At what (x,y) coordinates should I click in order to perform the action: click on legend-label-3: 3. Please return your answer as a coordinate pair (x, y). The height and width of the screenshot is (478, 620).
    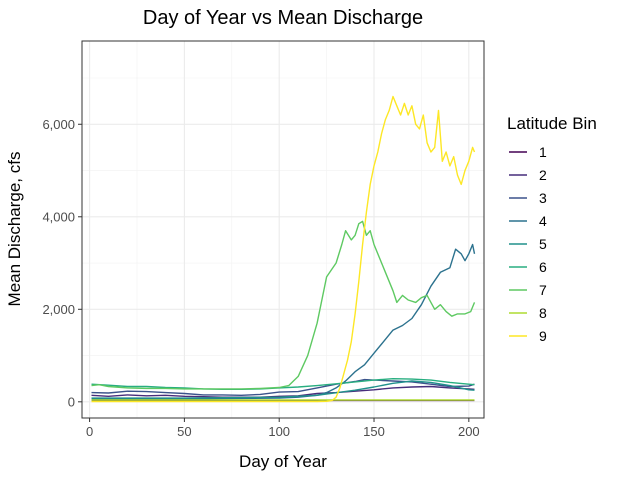
    Looking at the image, I should click on (543, 198).